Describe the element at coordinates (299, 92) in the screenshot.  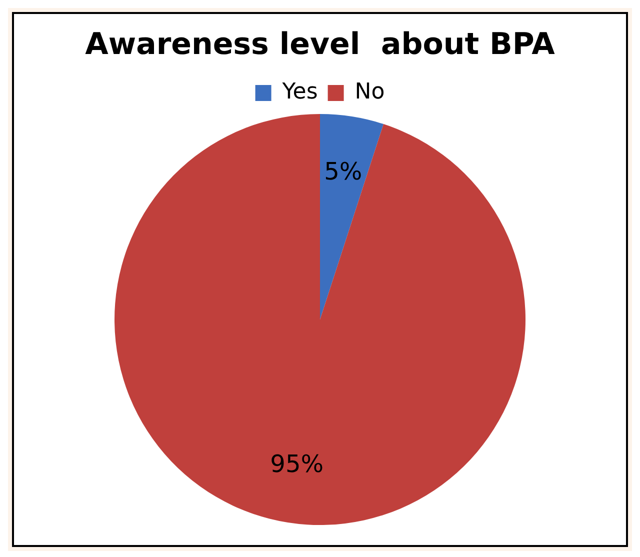
I see `legend-label: Yes` at that location.